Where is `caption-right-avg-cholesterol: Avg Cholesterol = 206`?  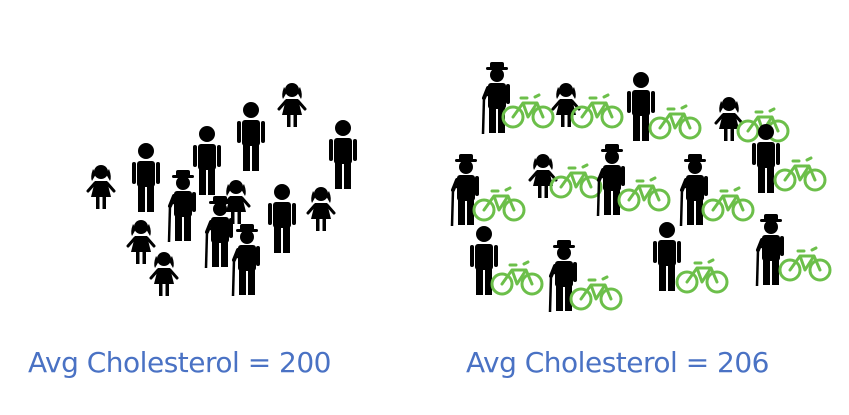 caption-right-avg-cholesterol: Avg Cholesterol = 206 is located at coordinates (618, 362).